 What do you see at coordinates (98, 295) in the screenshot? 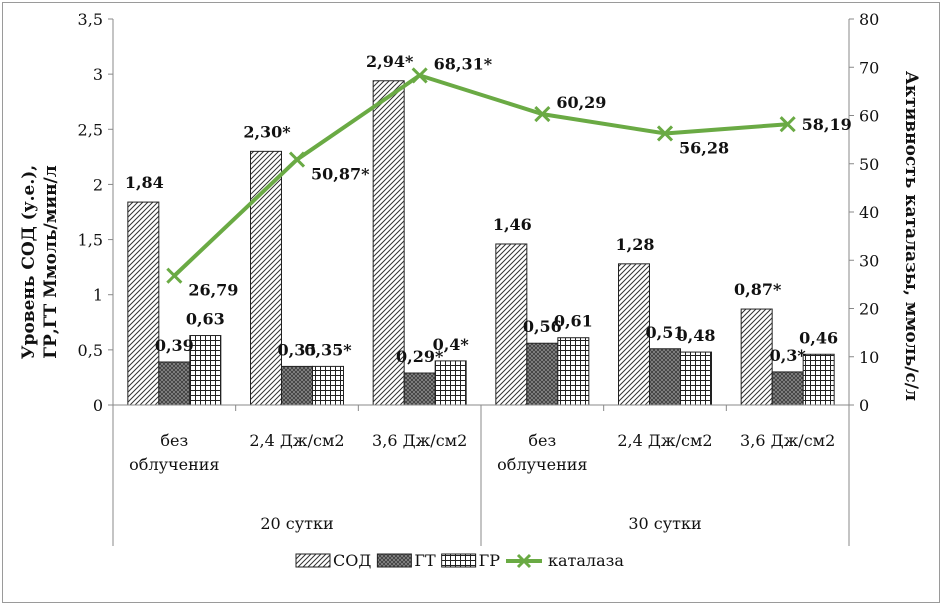
I see `y-left-tick-label: 1` at bounding box center [98, 295].